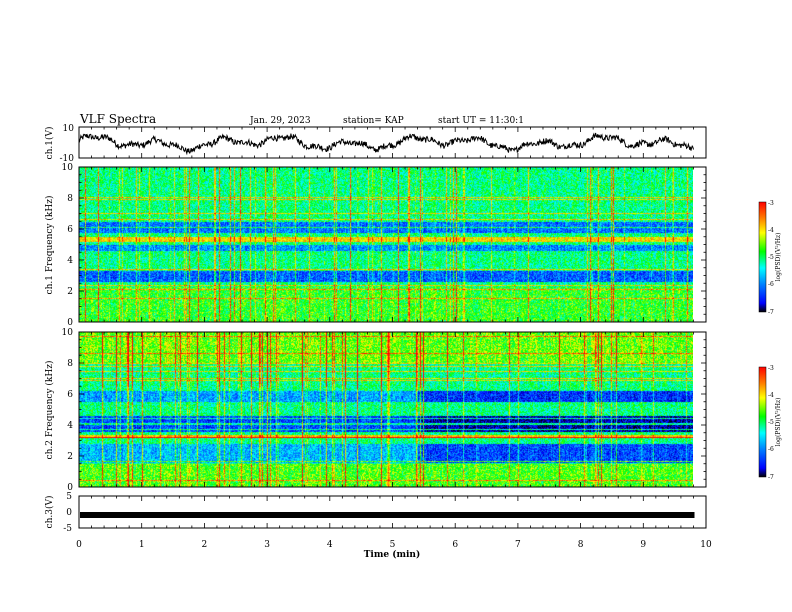 This screenshot has width=792, height=612. I want to click on ch2-ytick: 0, so click(70, 488).